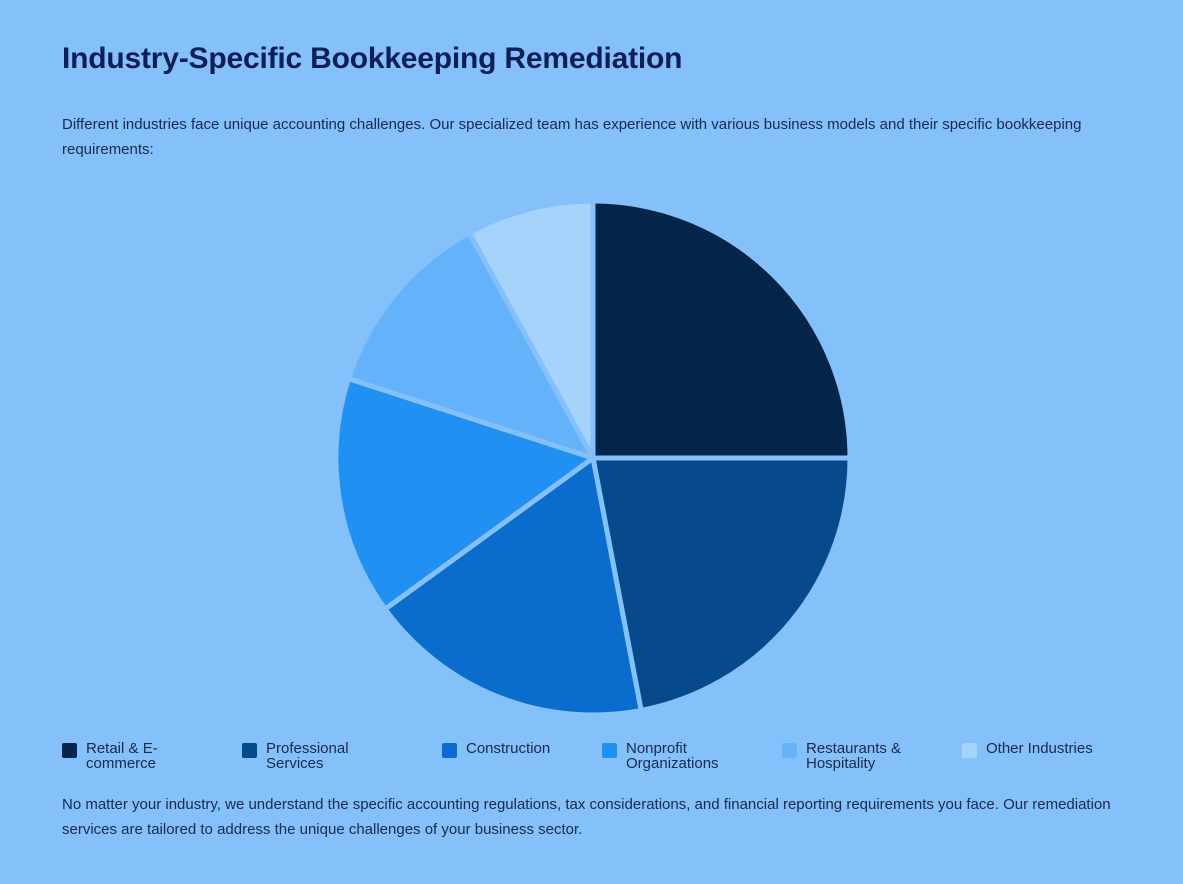 Image resolution: width=1183 pixels, height=884 pixels. Describe the element at coordinates (307, 756) in the screenshot. I see `legend-label: Professional Services` at that location.